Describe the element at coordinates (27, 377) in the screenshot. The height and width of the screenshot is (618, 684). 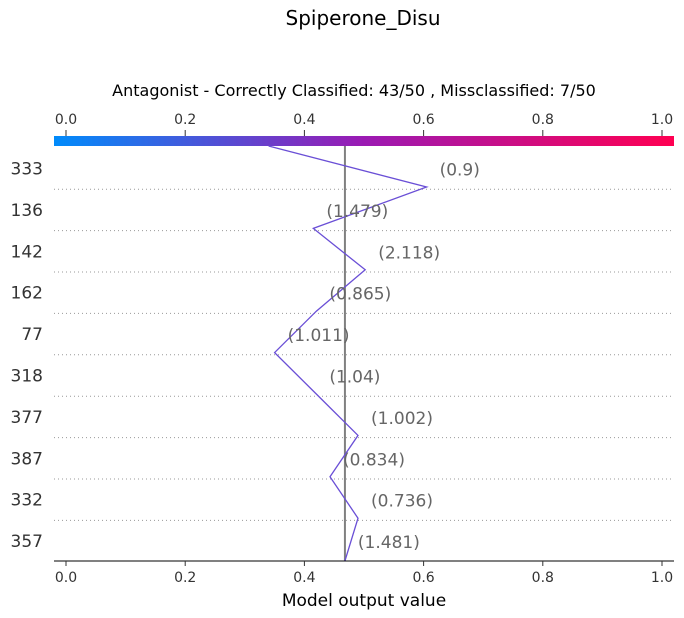
I see `feature-label: 318` at that location.